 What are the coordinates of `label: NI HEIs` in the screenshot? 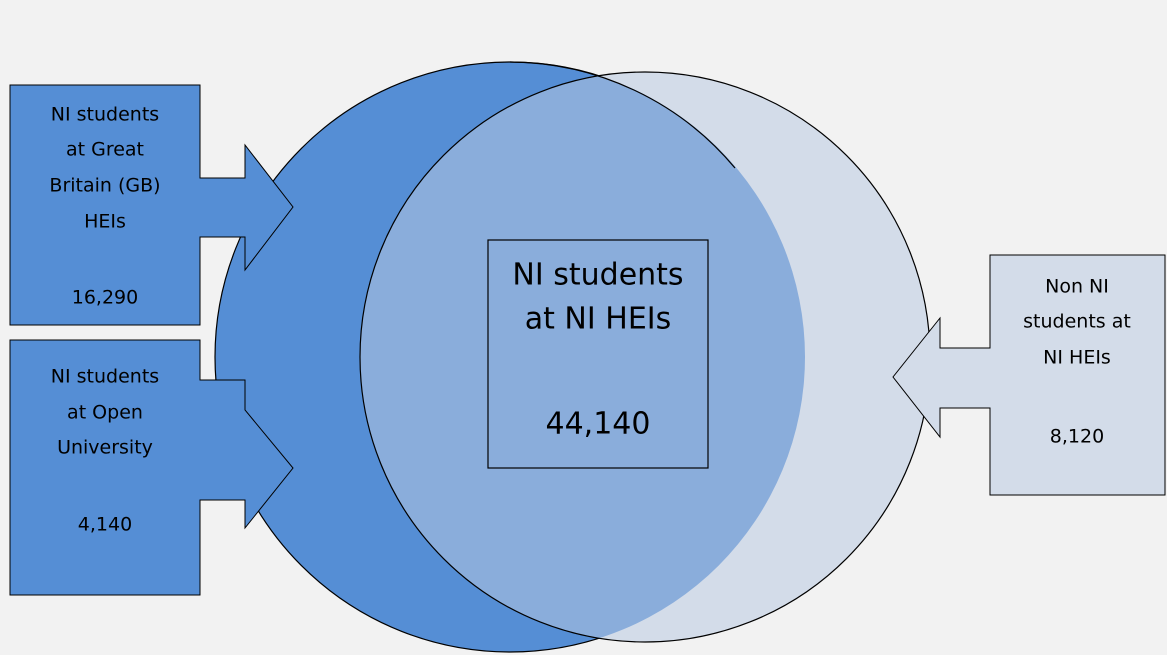 It's located at (1077, 358).